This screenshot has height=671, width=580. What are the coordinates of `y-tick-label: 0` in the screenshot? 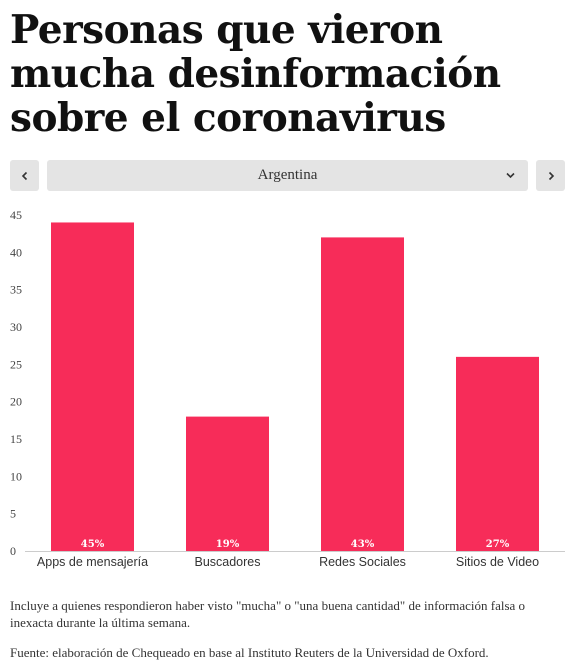 It's located at (13, 551).